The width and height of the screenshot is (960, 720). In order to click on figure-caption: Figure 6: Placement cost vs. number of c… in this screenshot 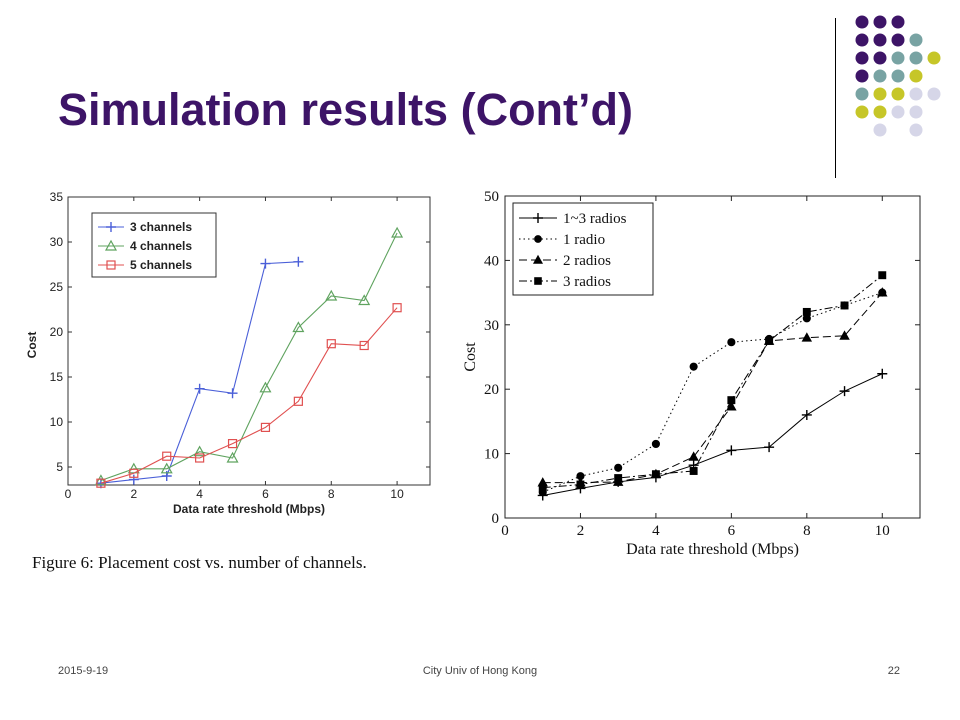, I will do `click(199, 562)`.